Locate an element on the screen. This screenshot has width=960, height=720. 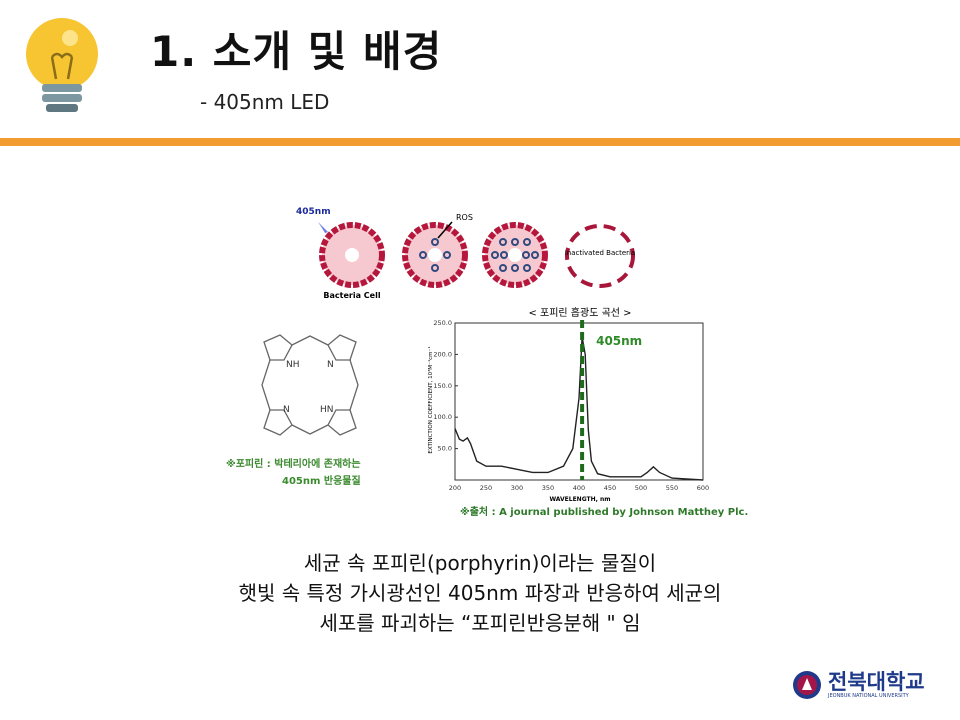
x-tick-label: 400 is located at coordinates (579, 488).